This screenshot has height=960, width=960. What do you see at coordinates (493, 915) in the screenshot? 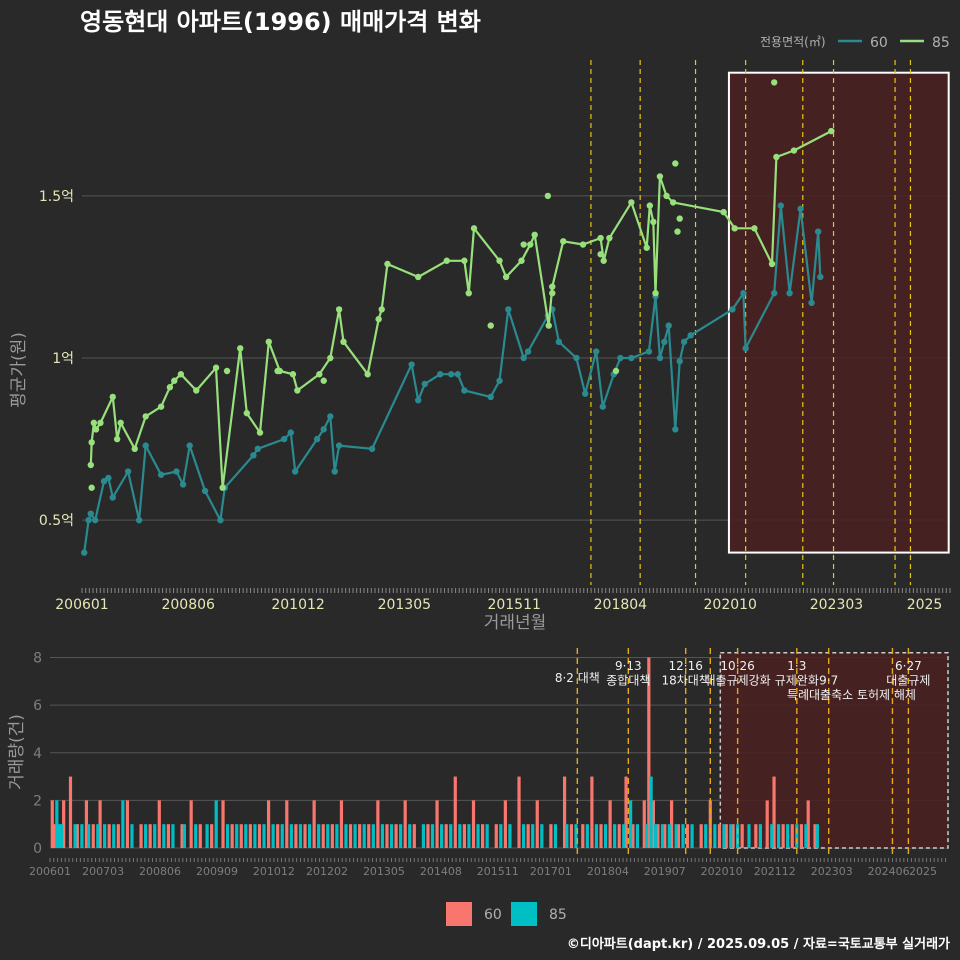
I see `legend-label-bar-60: 60` at bounding box center [493, 915].